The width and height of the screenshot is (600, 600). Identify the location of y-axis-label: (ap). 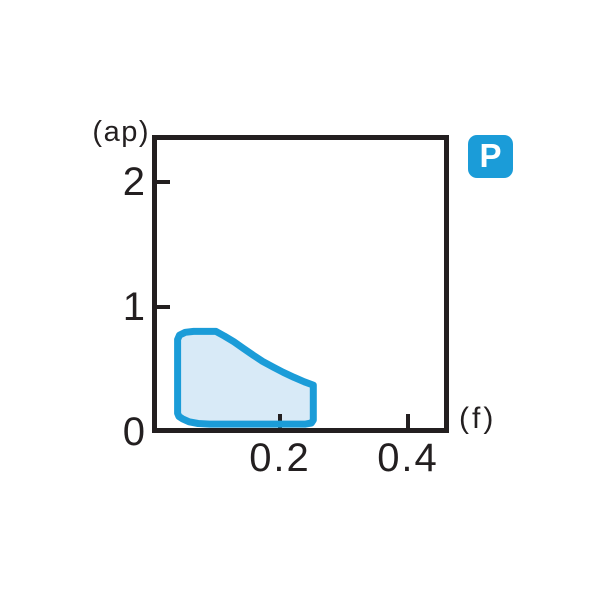
(121, 132).